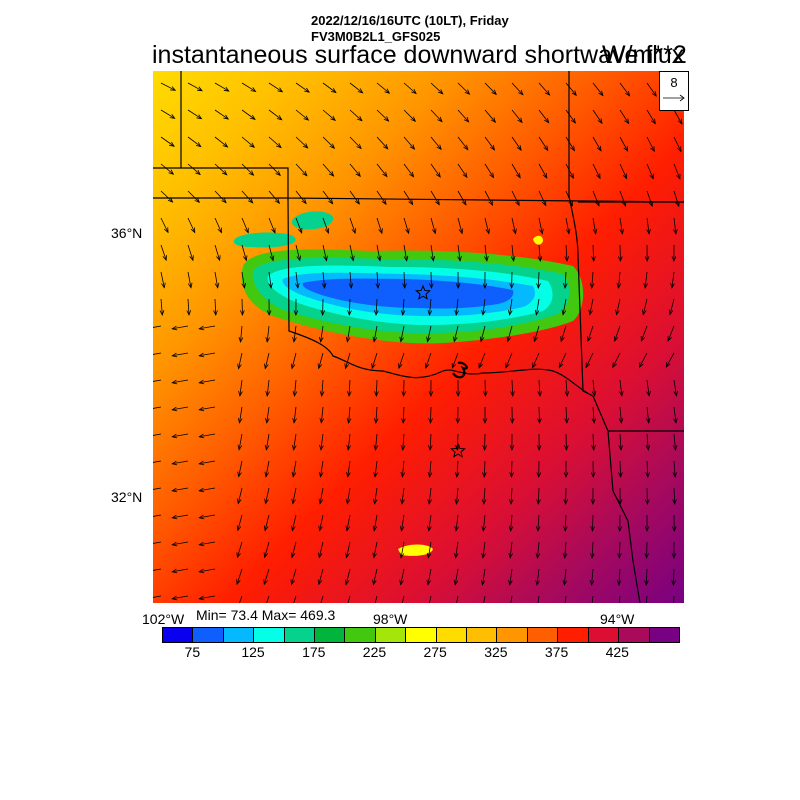 The image size is (800, 800). What do you see at coordinates (192, 652) in the screenshot?
I see `colorbar-tick-label: 75` at bounding box center [192, 652].